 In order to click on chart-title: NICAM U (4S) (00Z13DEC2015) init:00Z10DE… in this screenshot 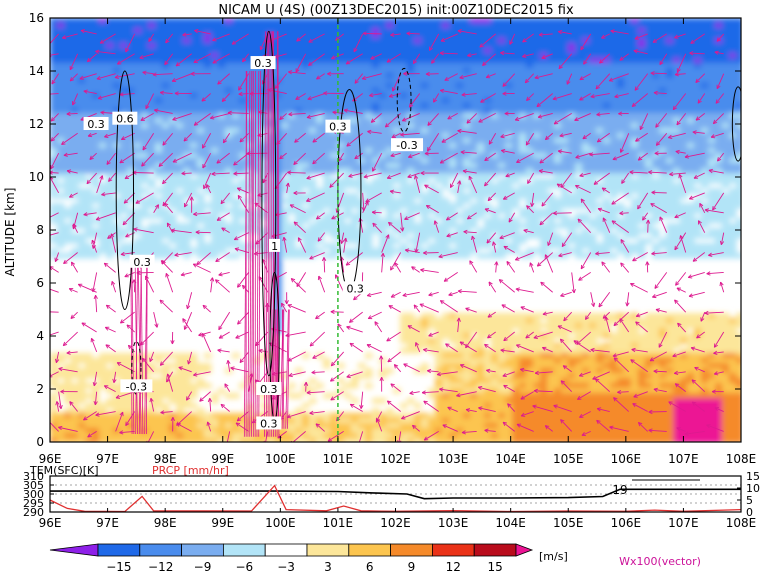, I will do `click(396, 10)`.